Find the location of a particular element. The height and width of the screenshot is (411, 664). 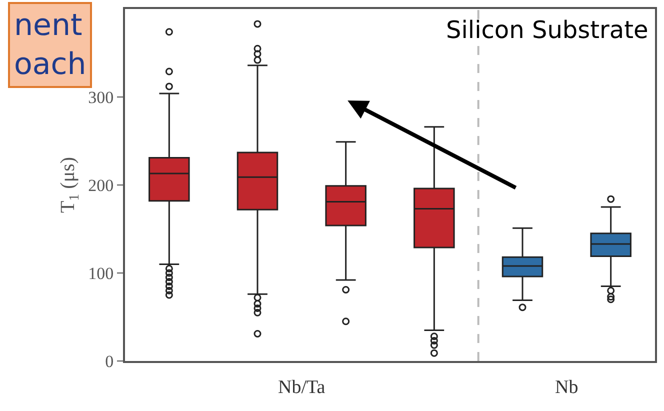

y-tick-label: 300 is located at coordinates (101, 97).